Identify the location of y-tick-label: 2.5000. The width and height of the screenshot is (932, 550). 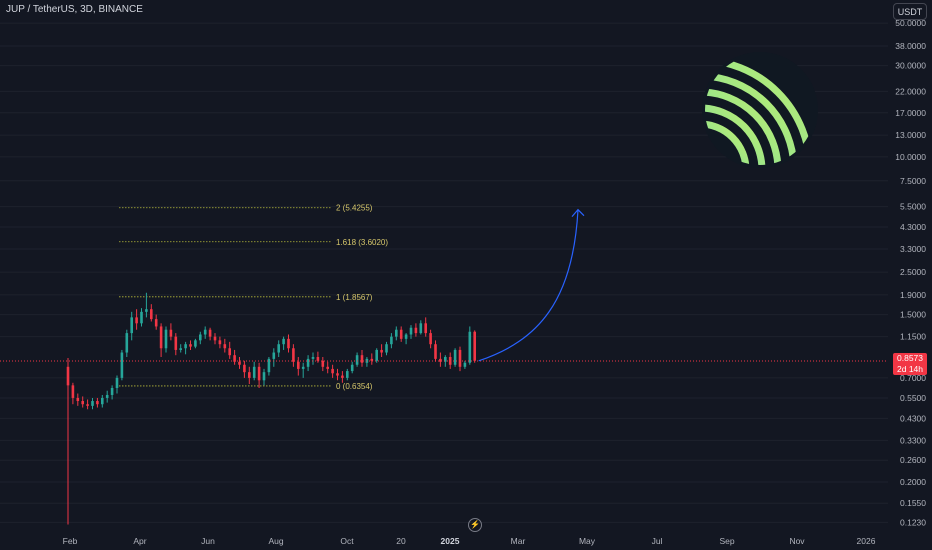
(913, 272).